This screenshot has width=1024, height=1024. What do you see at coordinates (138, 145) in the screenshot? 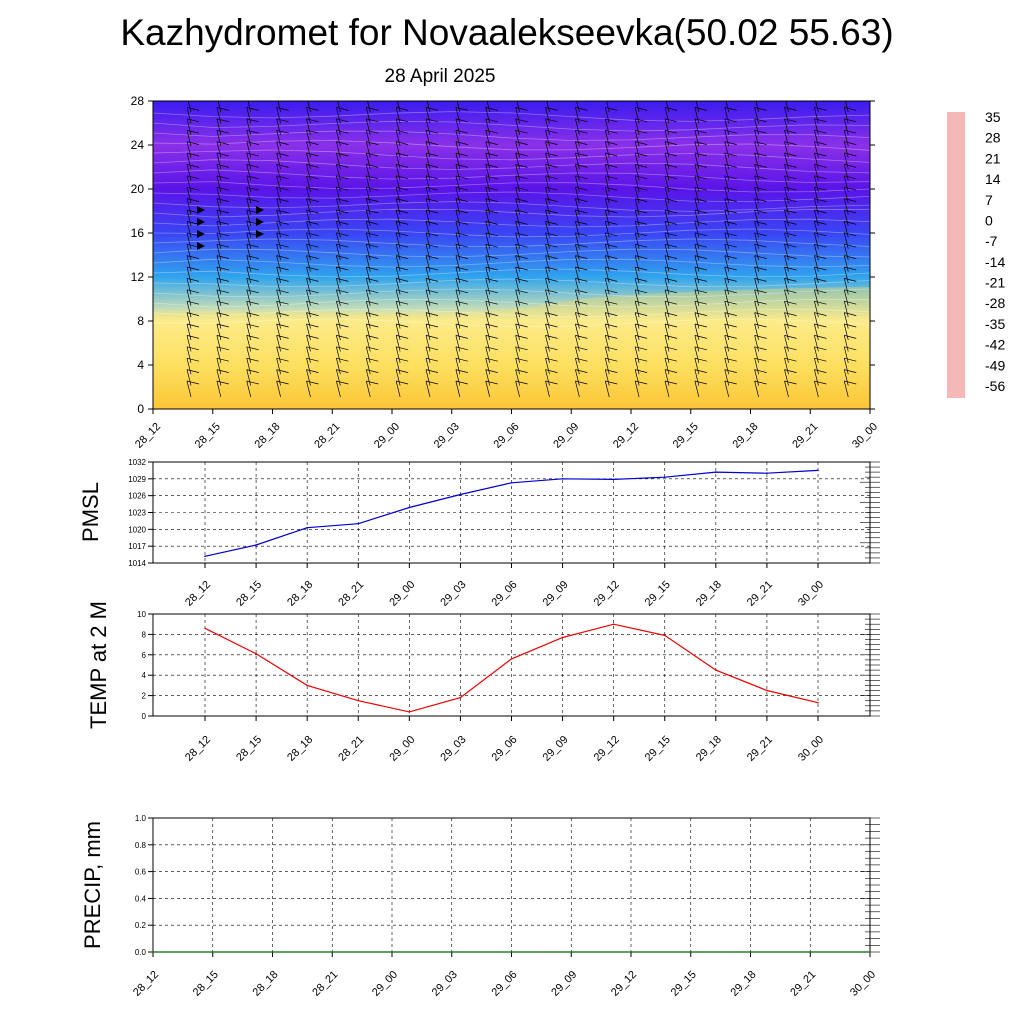
I see `y-tick-label: 24` at bounding box center [138, 145].